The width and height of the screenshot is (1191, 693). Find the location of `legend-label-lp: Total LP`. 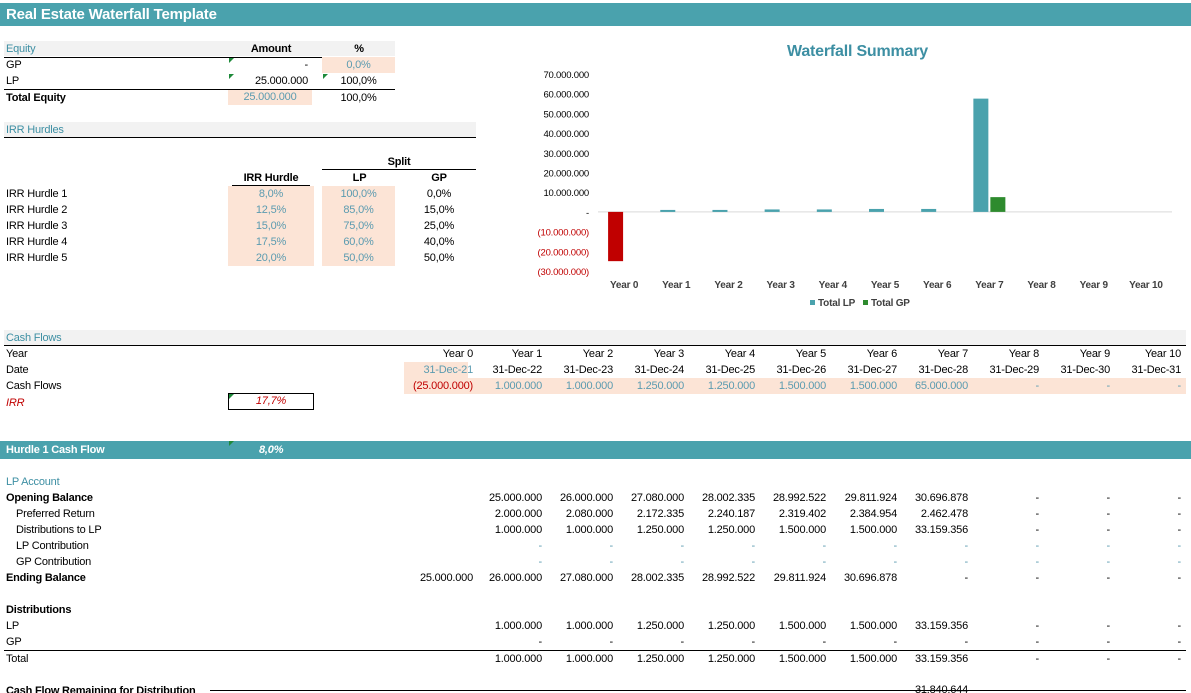

legend-label-lp: Total LP is located at coordinates (837, 303).